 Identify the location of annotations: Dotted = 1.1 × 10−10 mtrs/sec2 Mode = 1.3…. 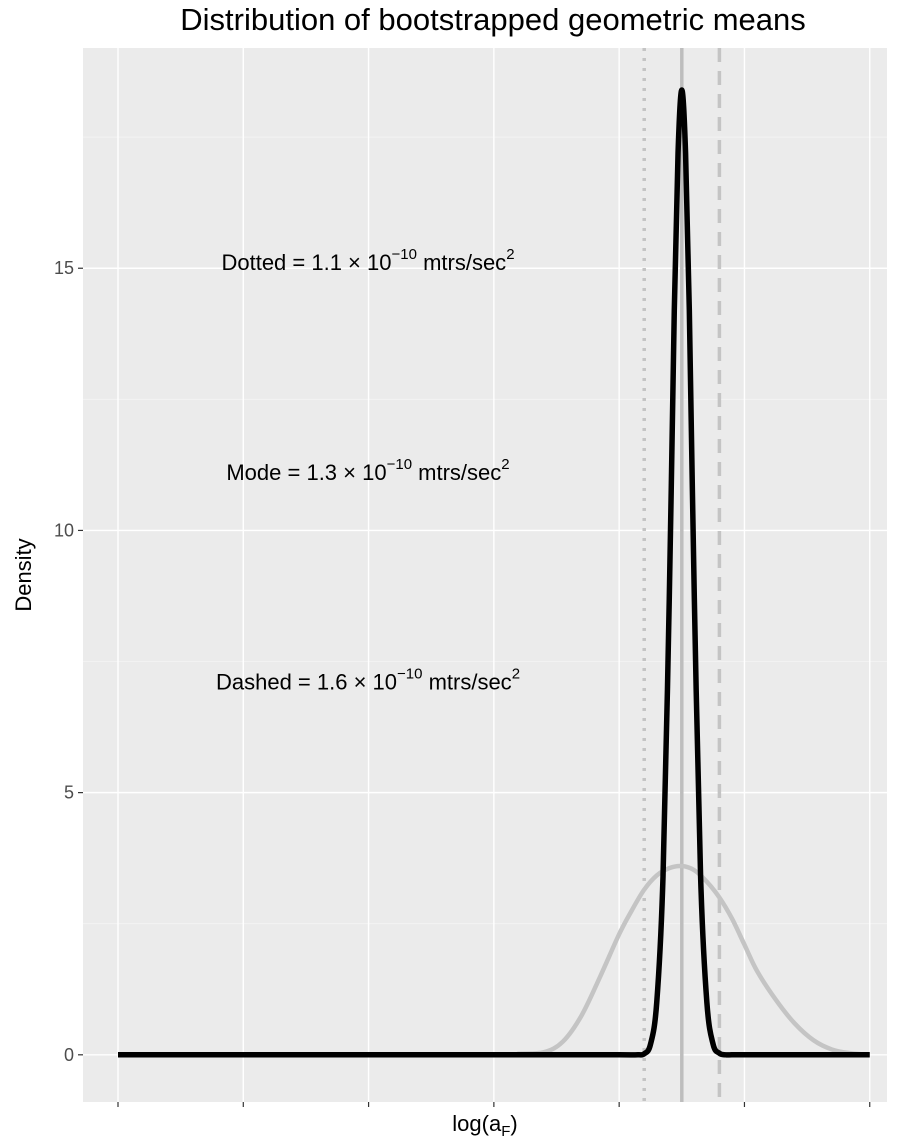
(368, 470).